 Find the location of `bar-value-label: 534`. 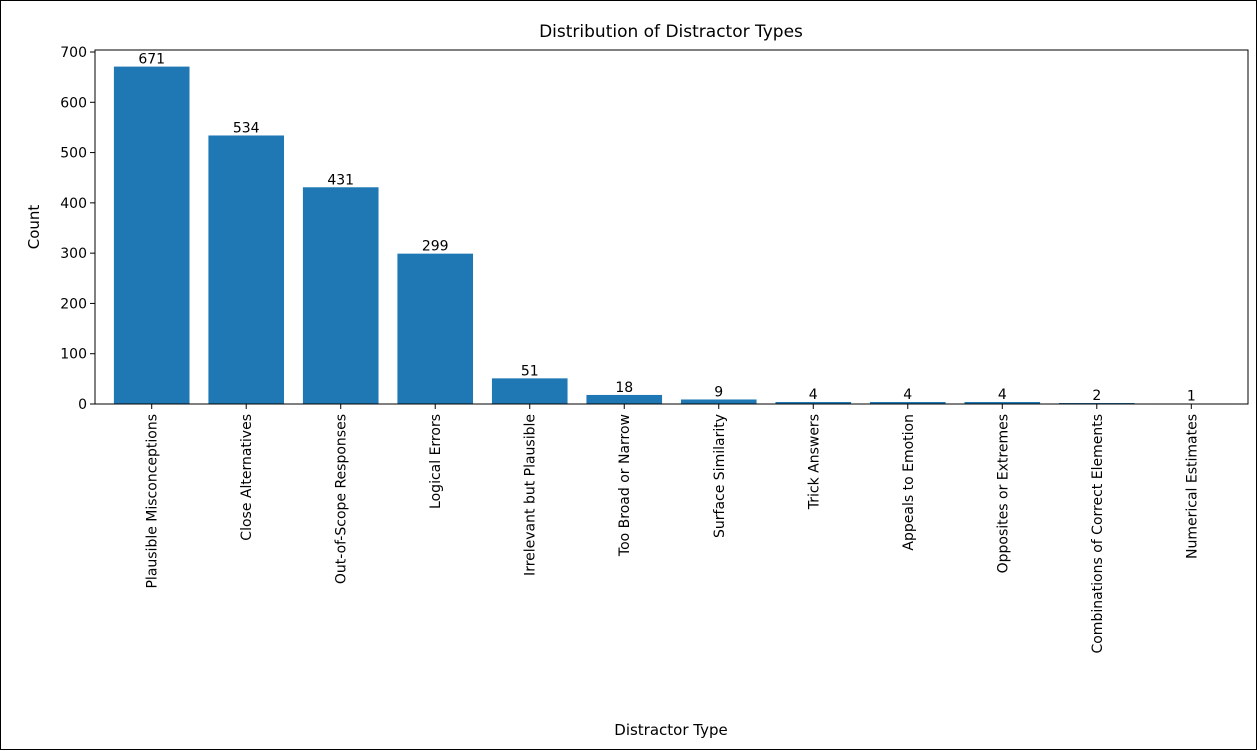

bar-value-label: 534 is located at coordinates (246, 128).